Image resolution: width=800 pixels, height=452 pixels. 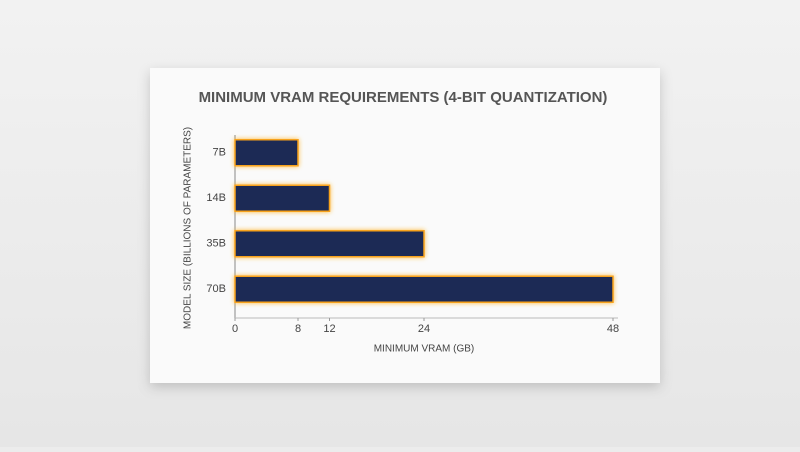 What do you see at coordinates (329, 329) in the screenshot?
I see `x-tick-label: 12` at bounding box center [329, 329].